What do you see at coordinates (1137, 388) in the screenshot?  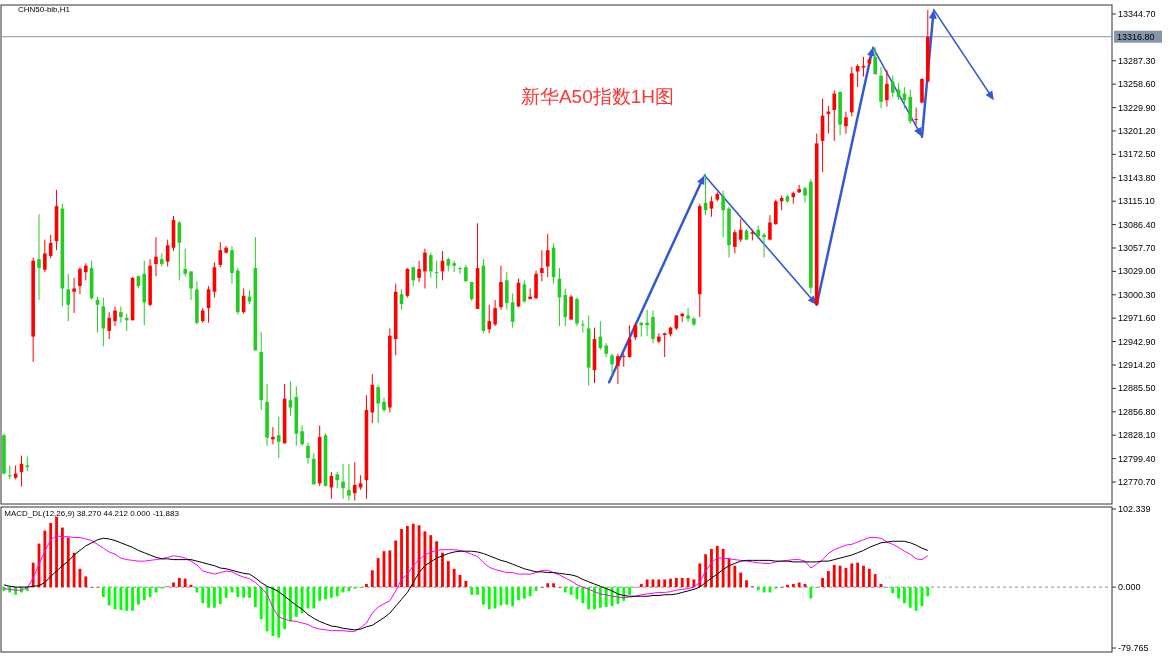 I see `tick-label: 12885.50` at bounding box center [1137, 388].